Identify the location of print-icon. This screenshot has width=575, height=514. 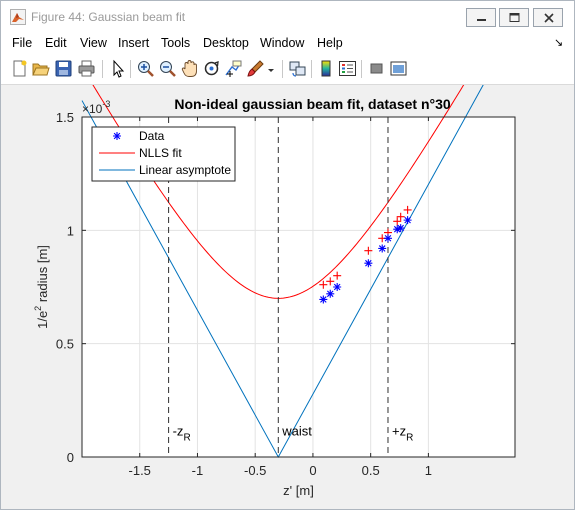
(86, 68).